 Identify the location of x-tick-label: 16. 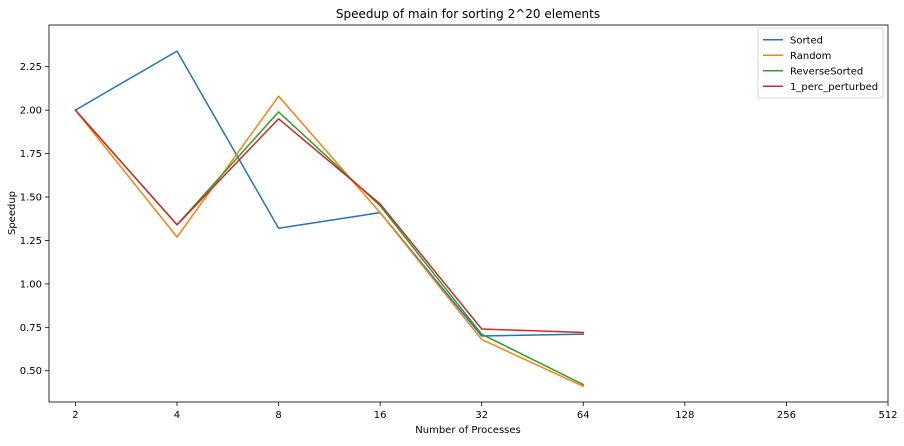
(380, 415).